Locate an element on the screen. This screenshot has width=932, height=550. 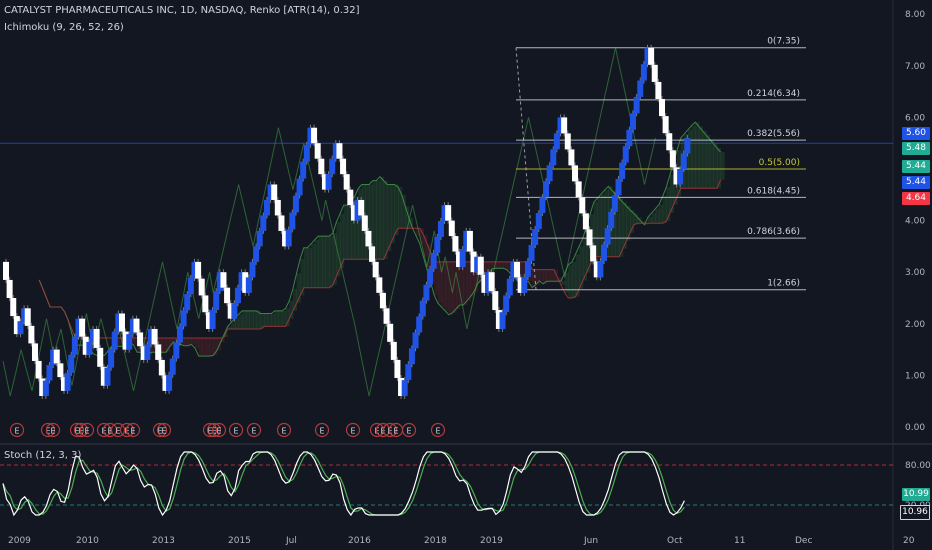
price-axis-label: 3.00 is located at coordinates (915, 273).